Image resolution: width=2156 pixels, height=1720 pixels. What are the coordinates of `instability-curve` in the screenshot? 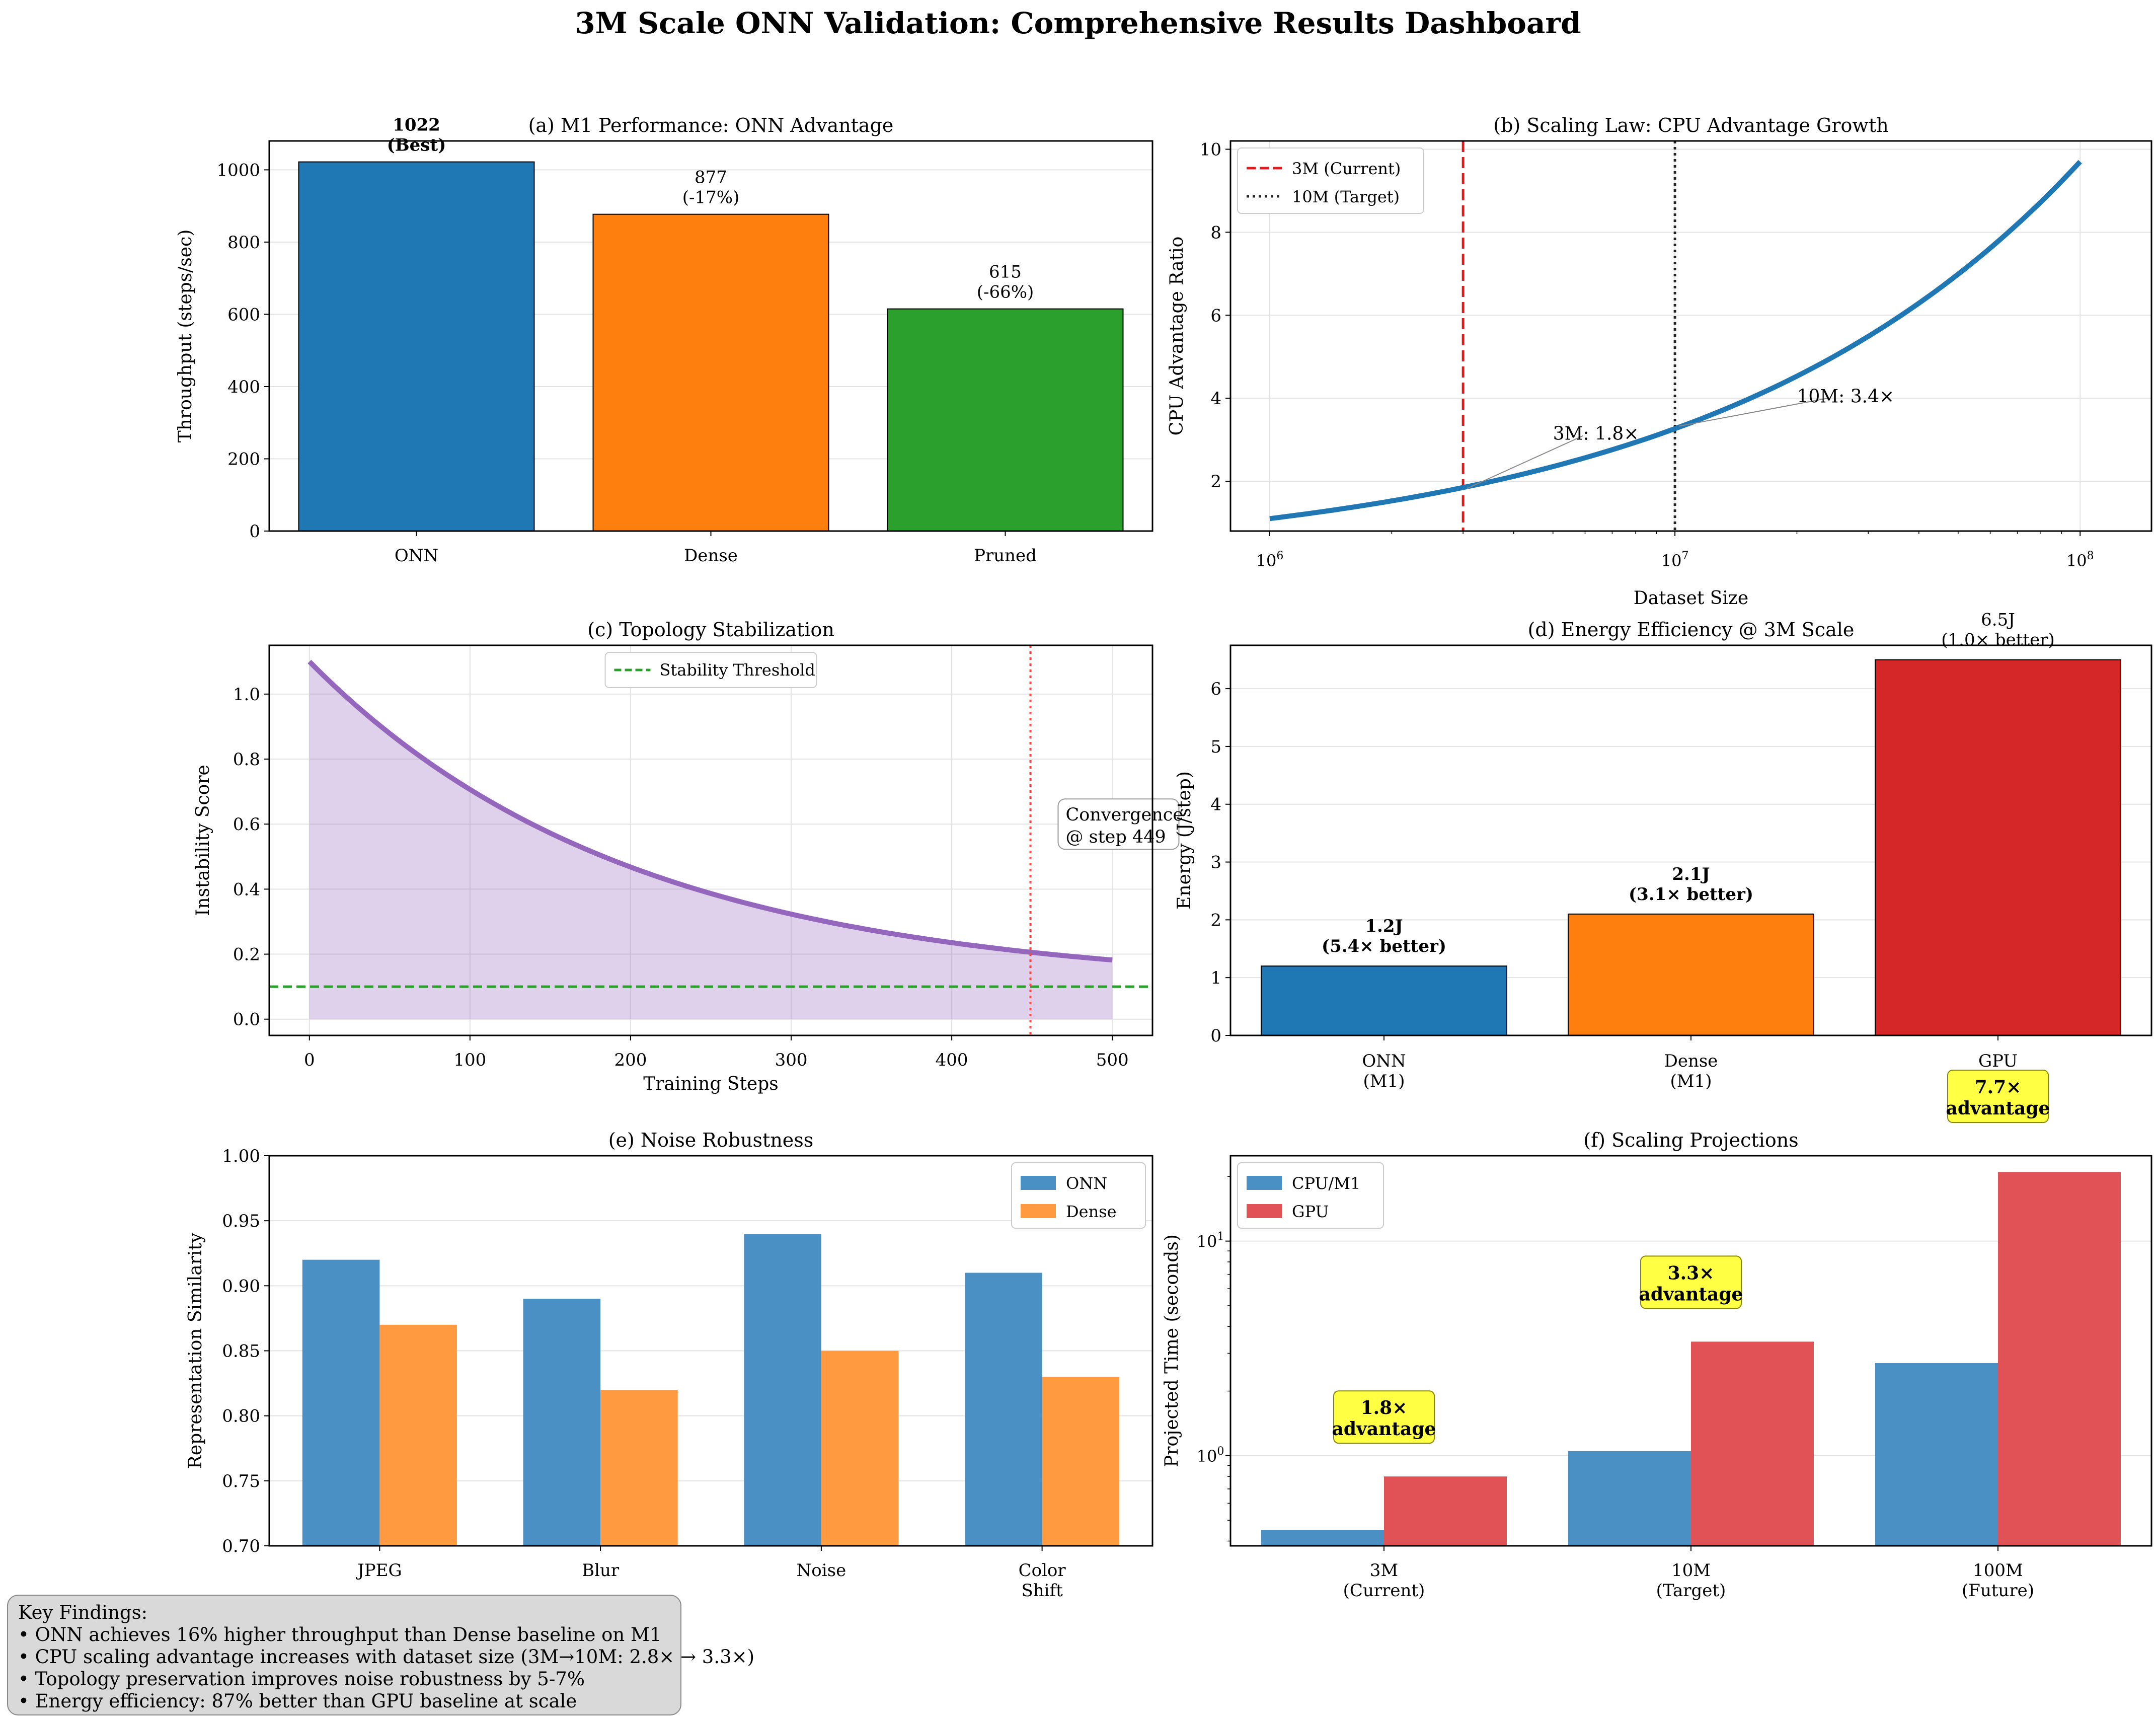 It's located at (710, 811).